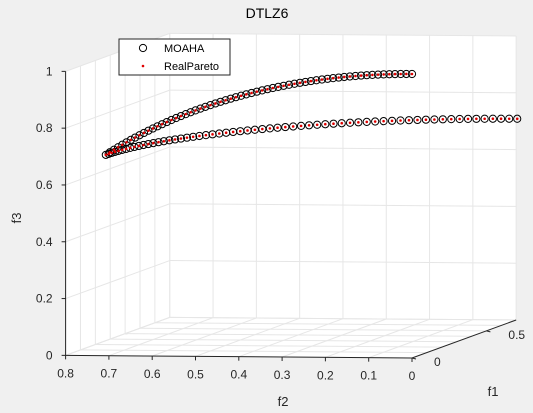  I want to click on f3-tick-label: 0.8, so click(44, 128).